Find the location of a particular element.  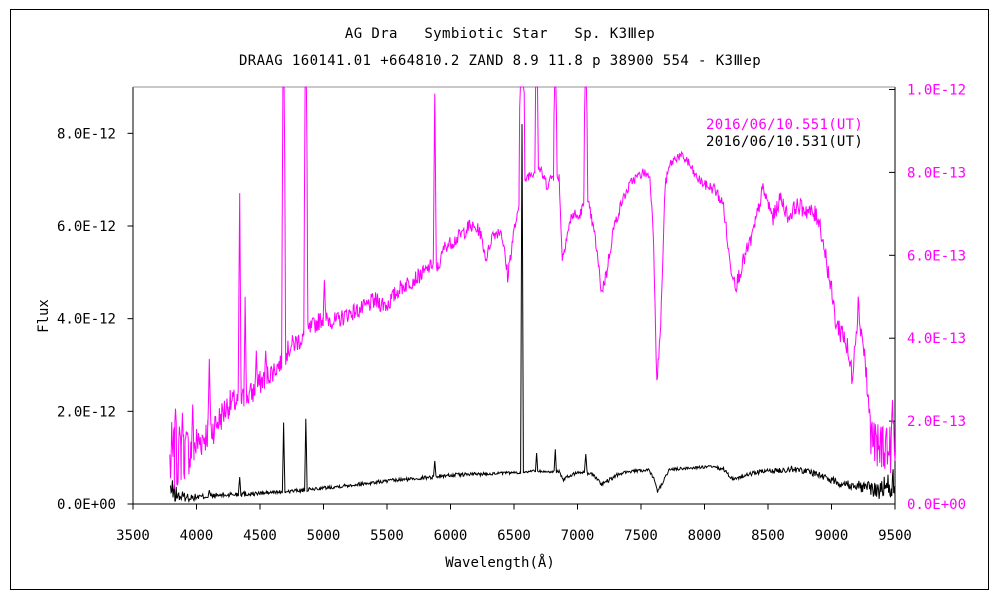

legend-entry-magenta: 2016/06/10.551(UT) is located at coordinates (785, 125).